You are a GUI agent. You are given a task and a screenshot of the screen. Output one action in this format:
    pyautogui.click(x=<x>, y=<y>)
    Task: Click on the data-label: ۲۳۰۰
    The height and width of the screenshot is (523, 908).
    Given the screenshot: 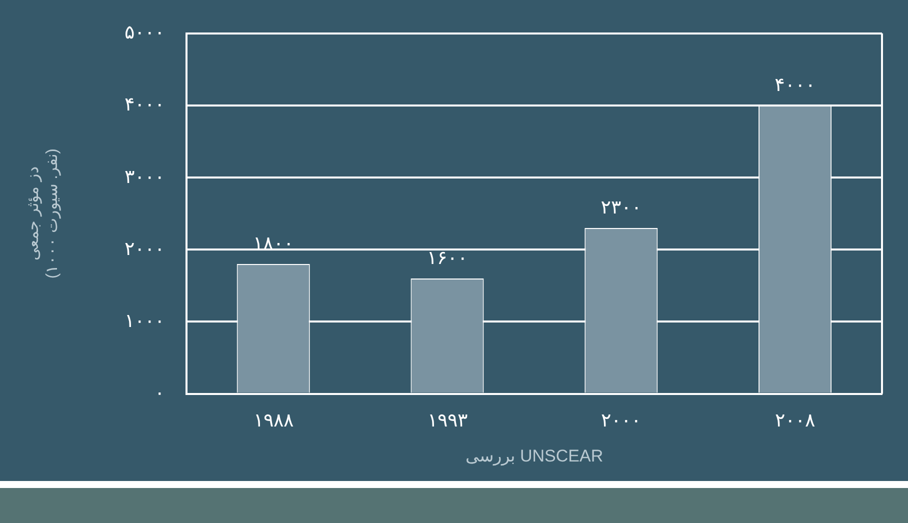 What is the action you would take?
    pyautogui.click(x=621, y=207)
    